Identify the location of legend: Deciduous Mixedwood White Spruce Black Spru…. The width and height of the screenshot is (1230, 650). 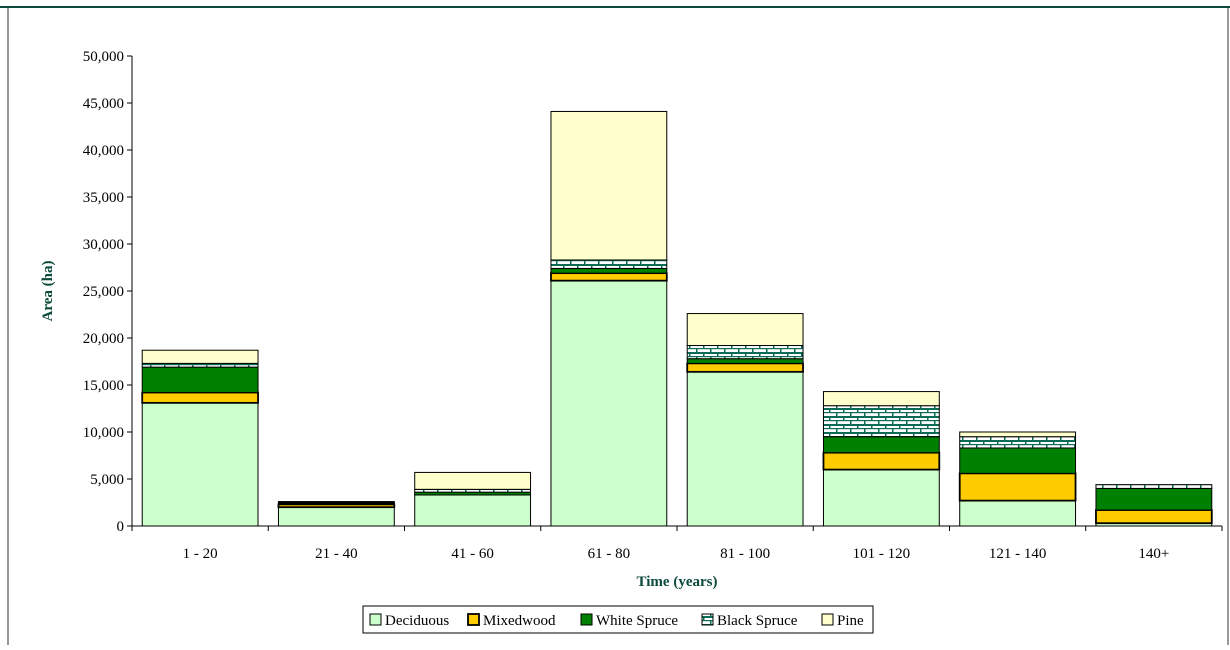
(616, 621).